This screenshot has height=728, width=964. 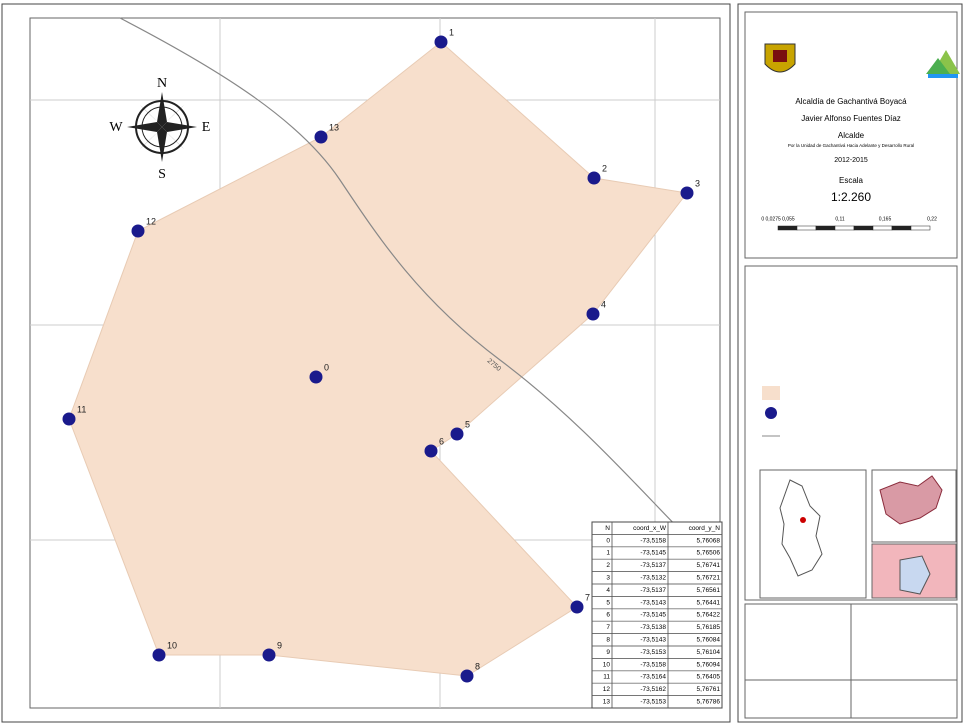 What do you see at coordinates (885, 219) in the screenshot?
I see `scale-tick-label: 0,165` at bounding box center [885, 219].